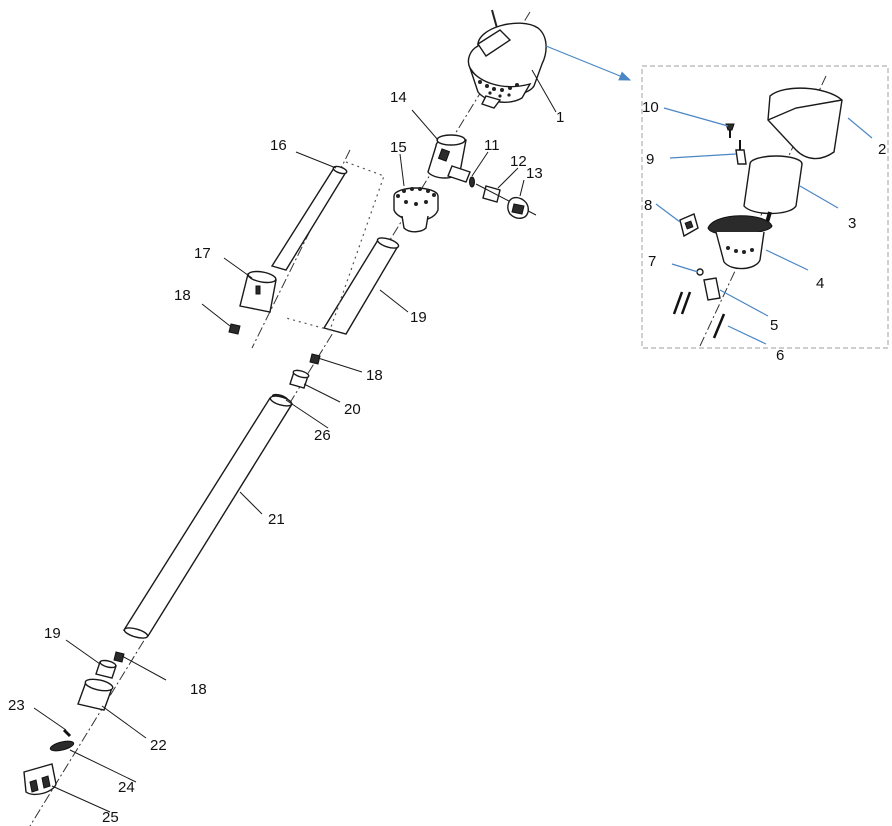 The image size is (892, 826). I want to click on part-20-spacer, so click(299, 379).